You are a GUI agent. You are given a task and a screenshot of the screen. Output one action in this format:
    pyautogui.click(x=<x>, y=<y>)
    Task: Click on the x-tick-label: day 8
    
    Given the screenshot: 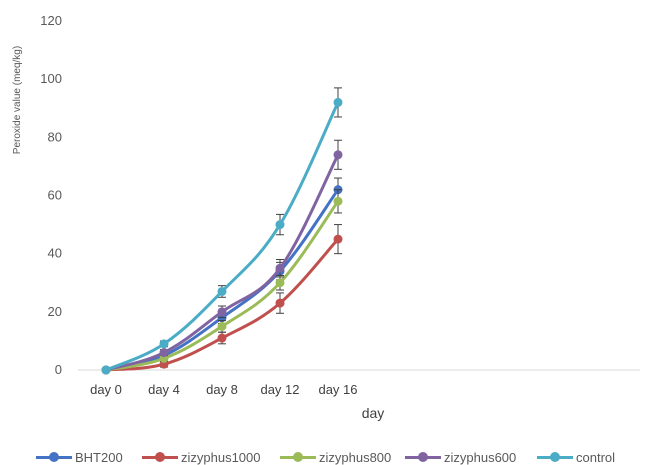 What is the action you would take?
    pyautogui.click(x=222, y=389)
    